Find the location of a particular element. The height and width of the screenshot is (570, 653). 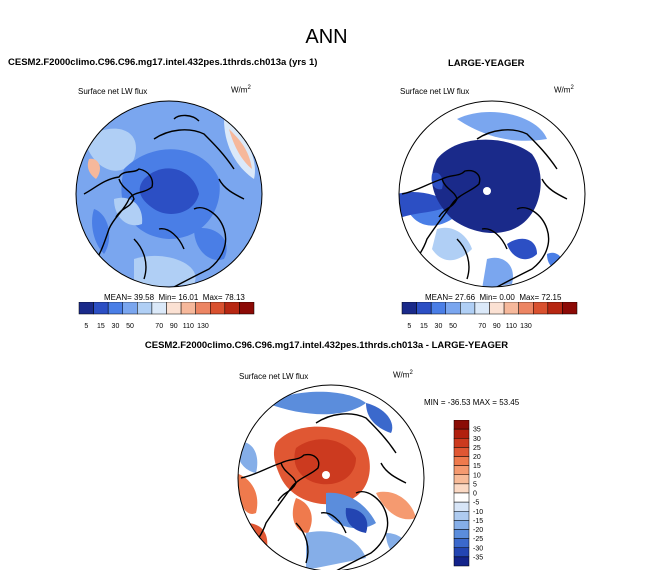

map-diff is located at coordinates (331, 477).